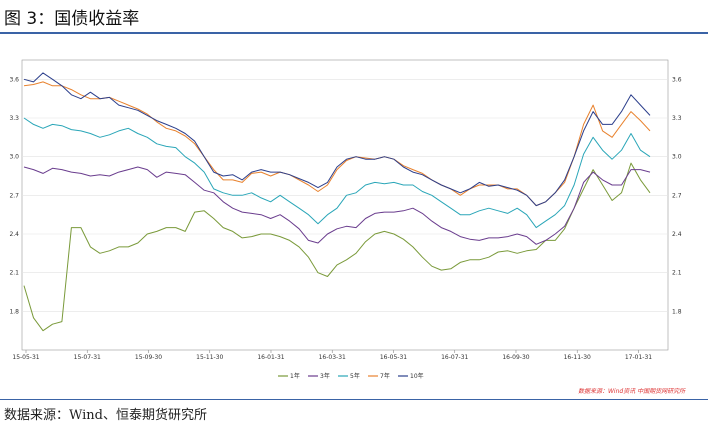 Image resolution: width=712 pixels, height=427 pixels. I want to click on legend-item: 10年, so click(417, 376).